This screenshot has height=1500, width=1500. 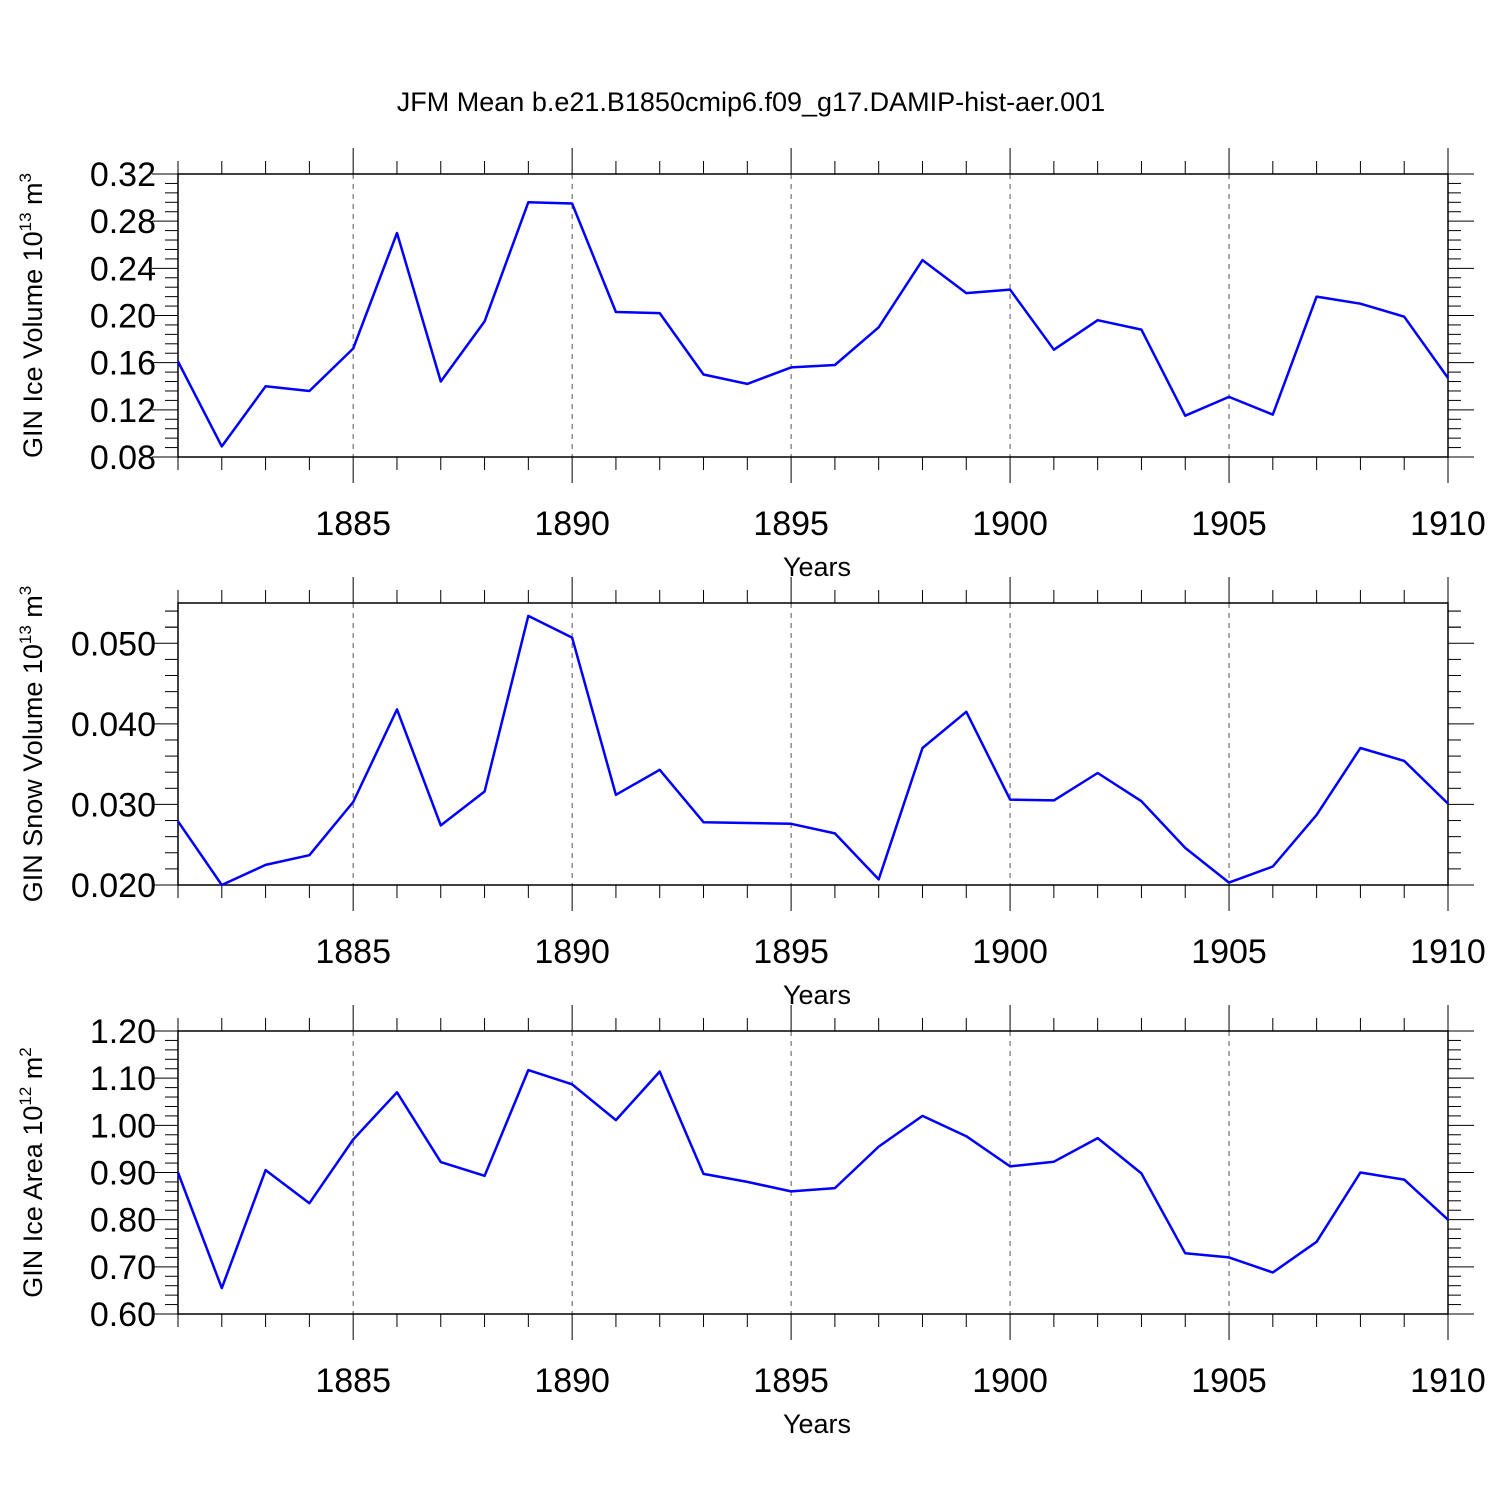 I want to click on y-tick-label: 0.16, so click(x=123, y=364).